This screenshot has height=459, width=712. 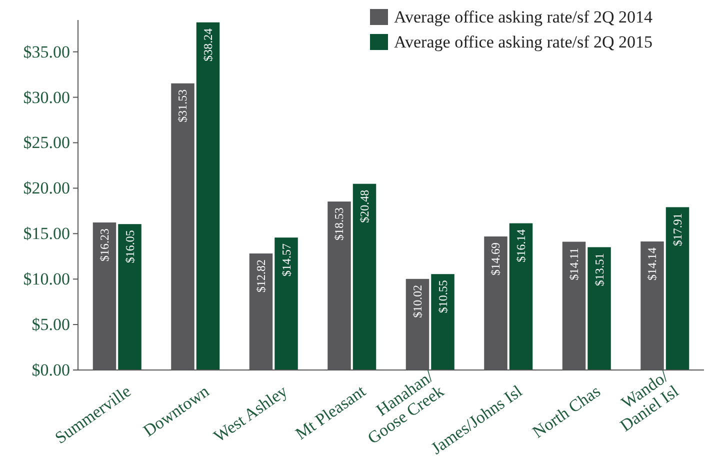 What do you see at coordinates (339, 224) in the screenshot?
I see `text: $18.53` at bounding box center [339, 224].